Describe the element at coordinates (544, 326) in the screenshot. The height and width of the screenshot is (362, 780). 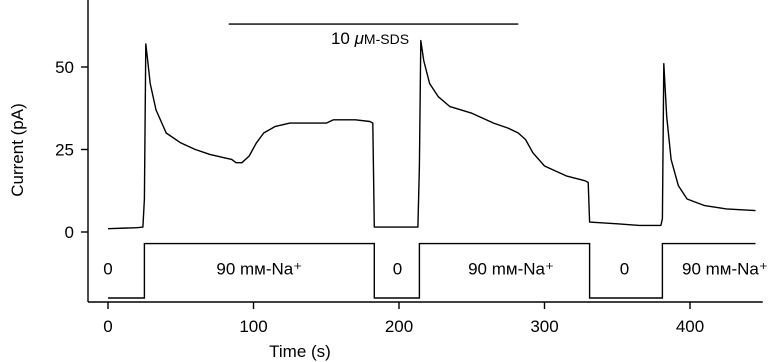
I see `x-tick-label: 300` at that location.